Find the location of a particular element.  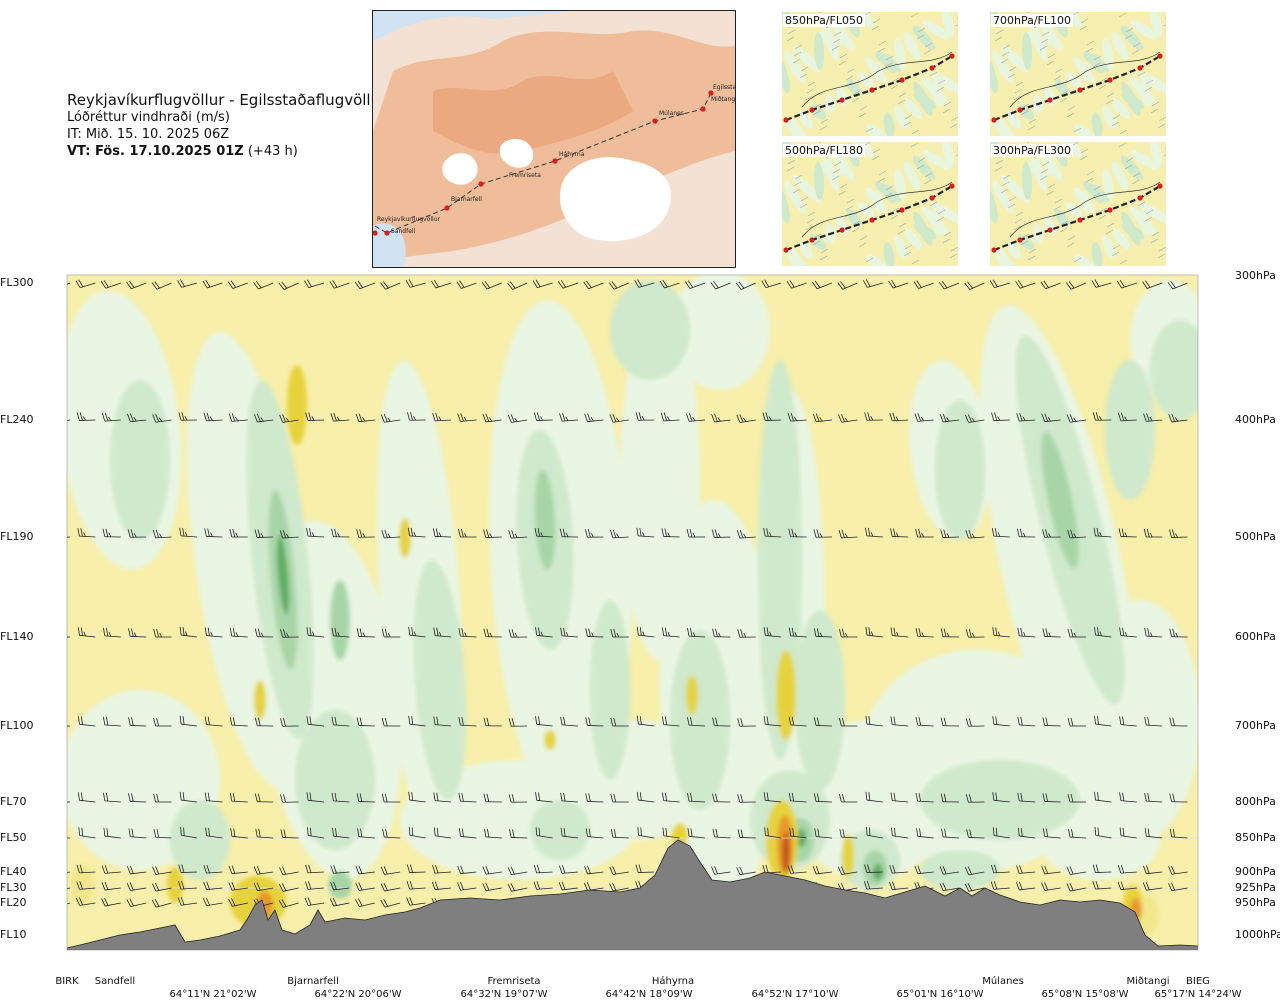

thumbnail-label: 500hPa/FL180 is located at coordinates (824, 150).